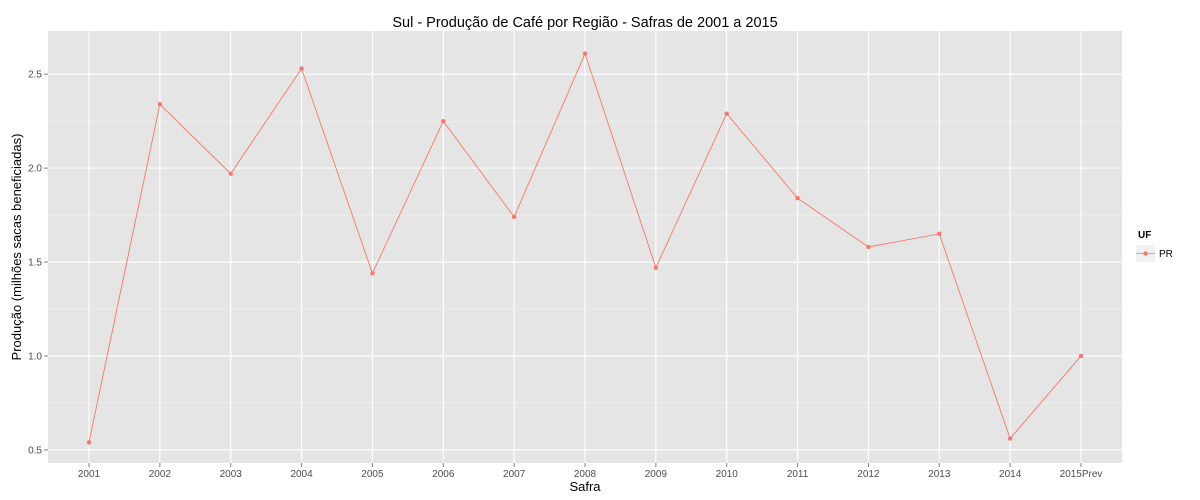 This screenshot has width=1200, height=500. What do you see at coordinates (231, 474) in the screenshot?
I see `x-tick-label: 2003` at bounding box center [231, 474].